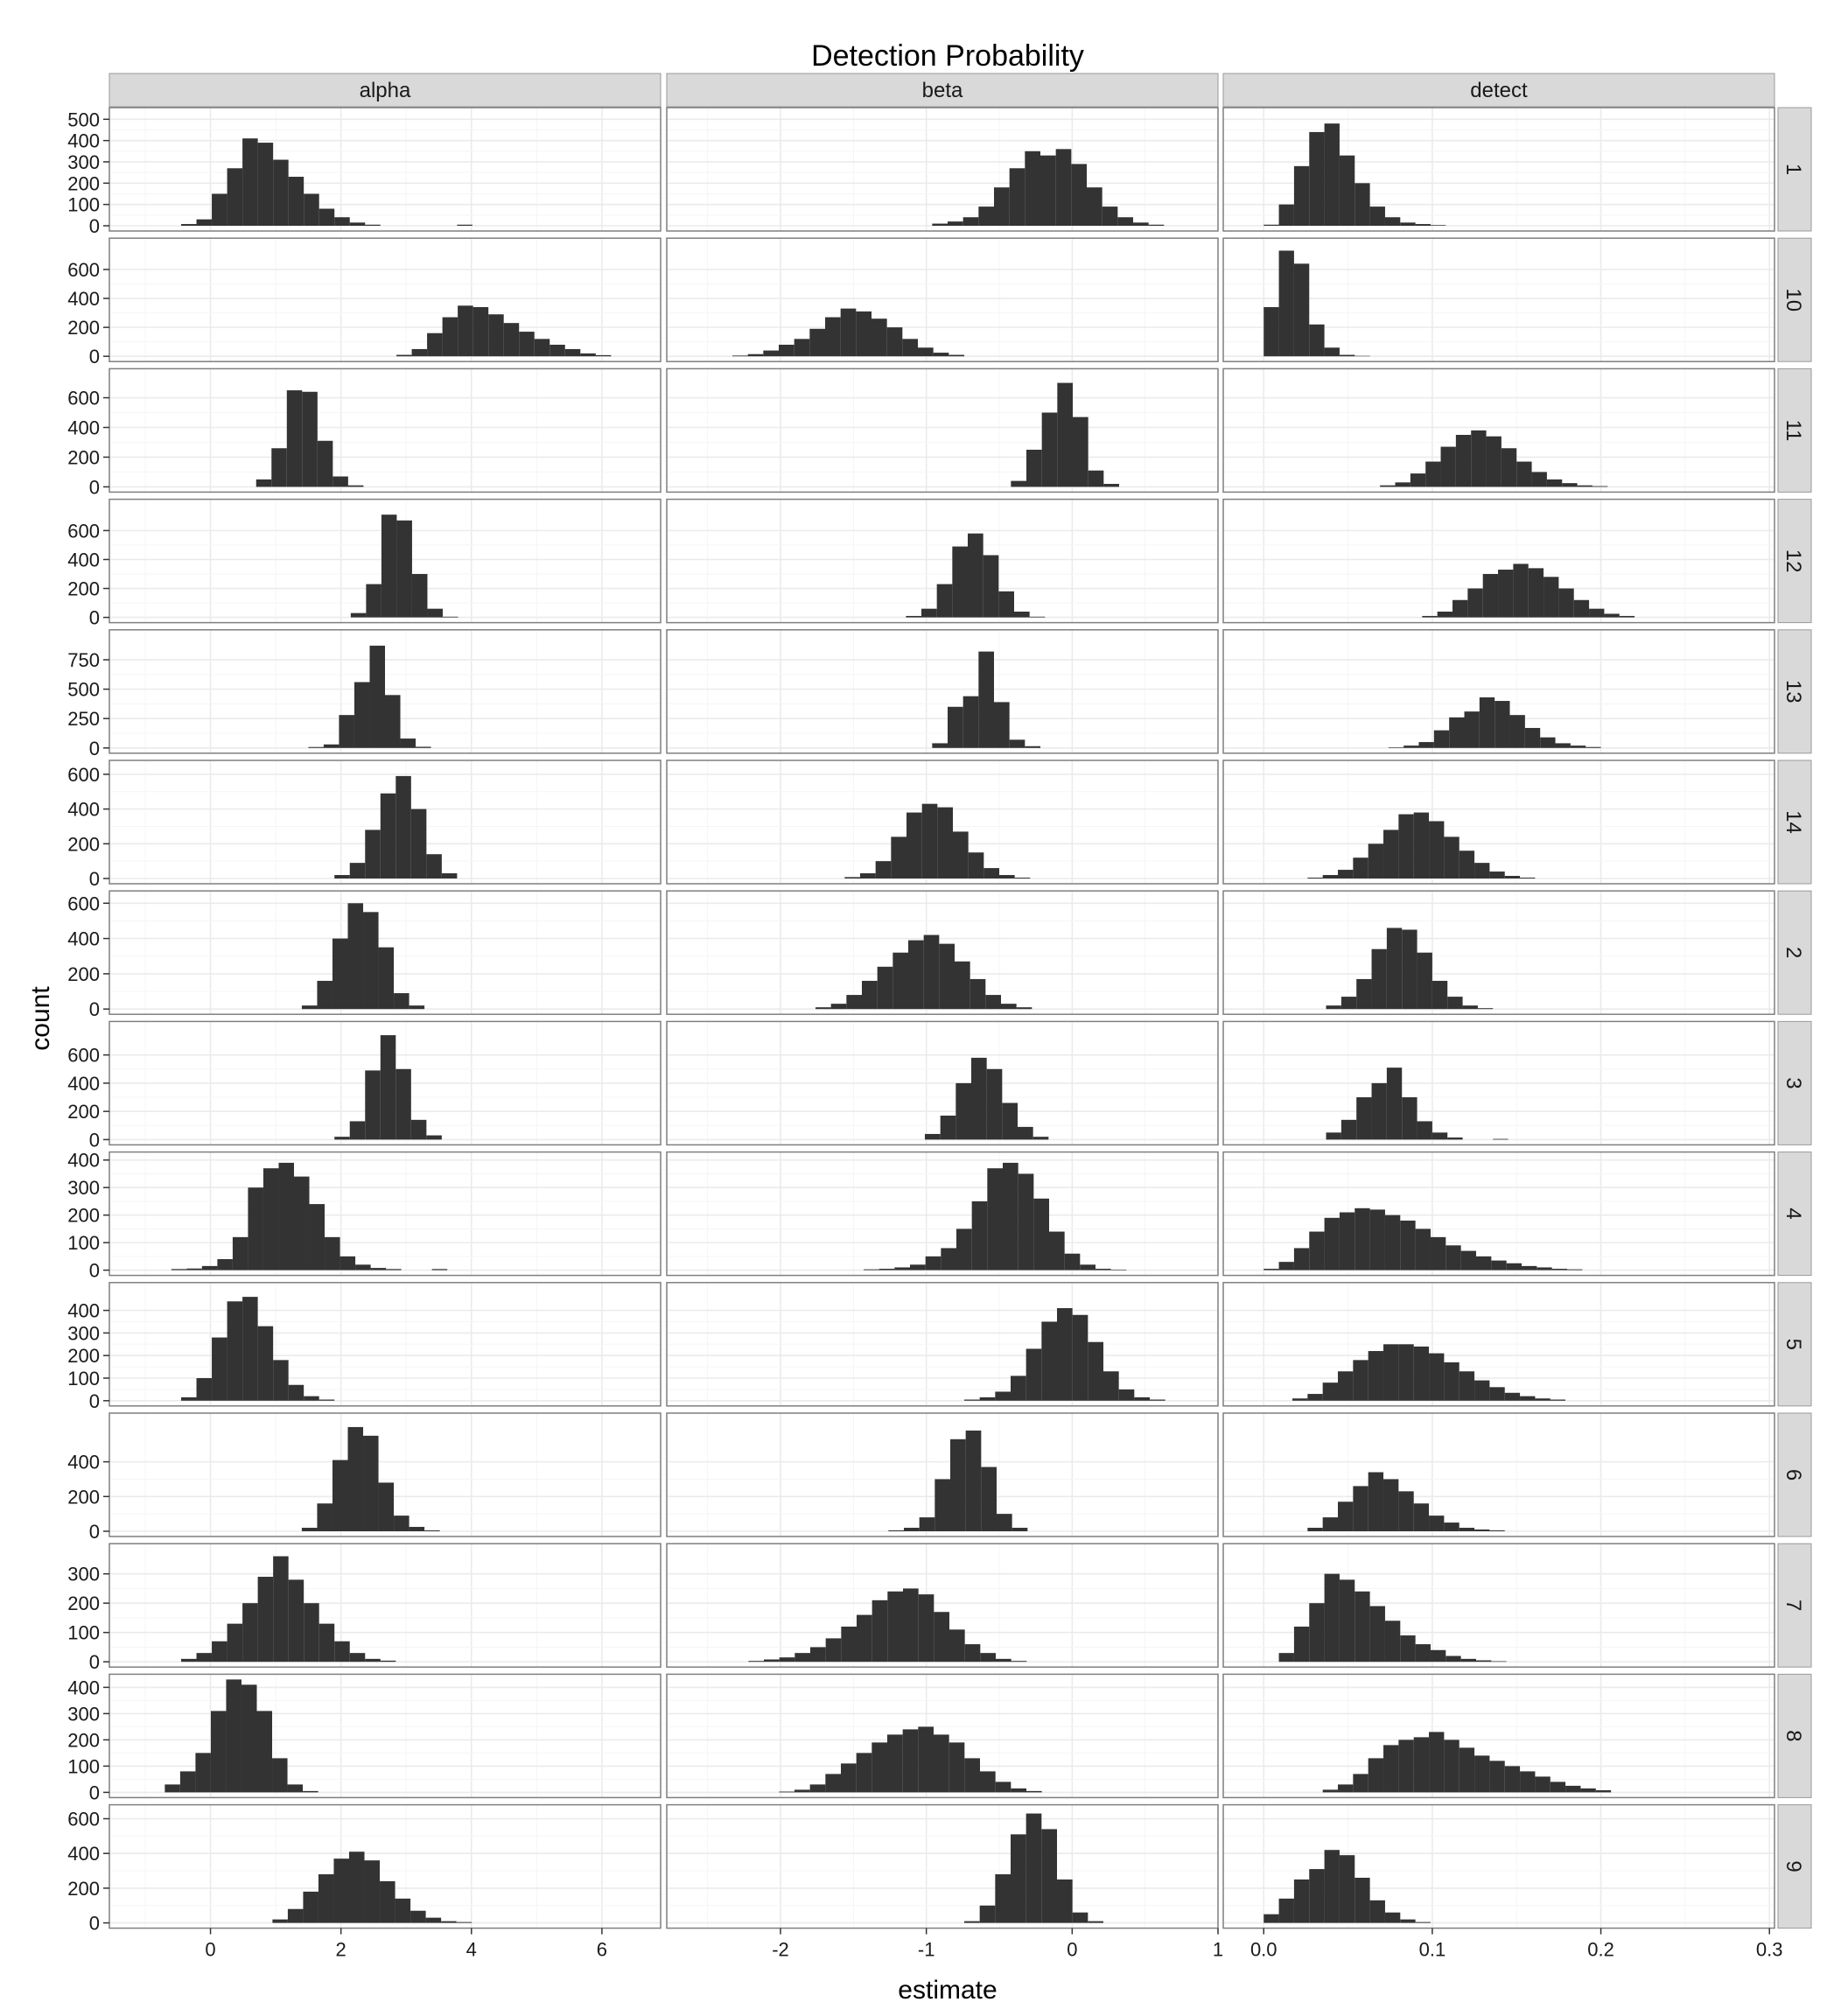 This screenshot has height=2016, width=1848. I want to click on panel-alpha-11: 0 200 400 600, so click(364, 433).